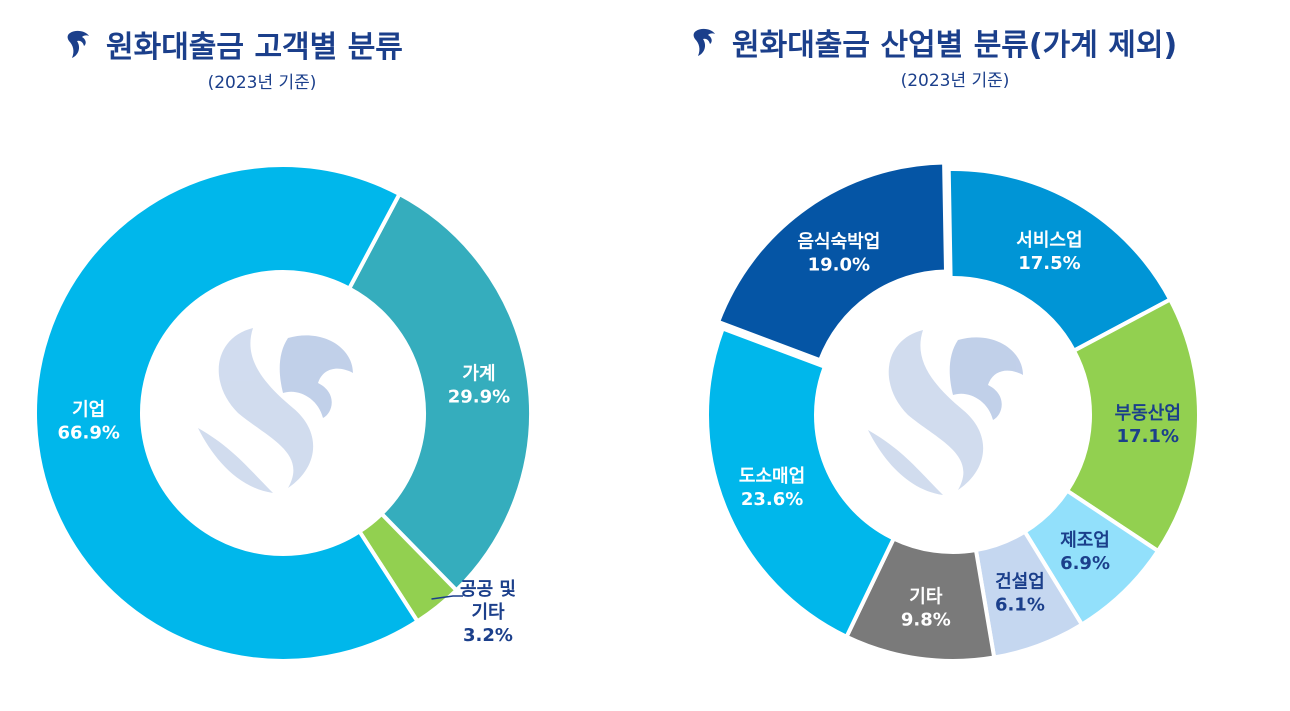  I want to click on slice-label-line: 6.9%, so click(1085, 563).